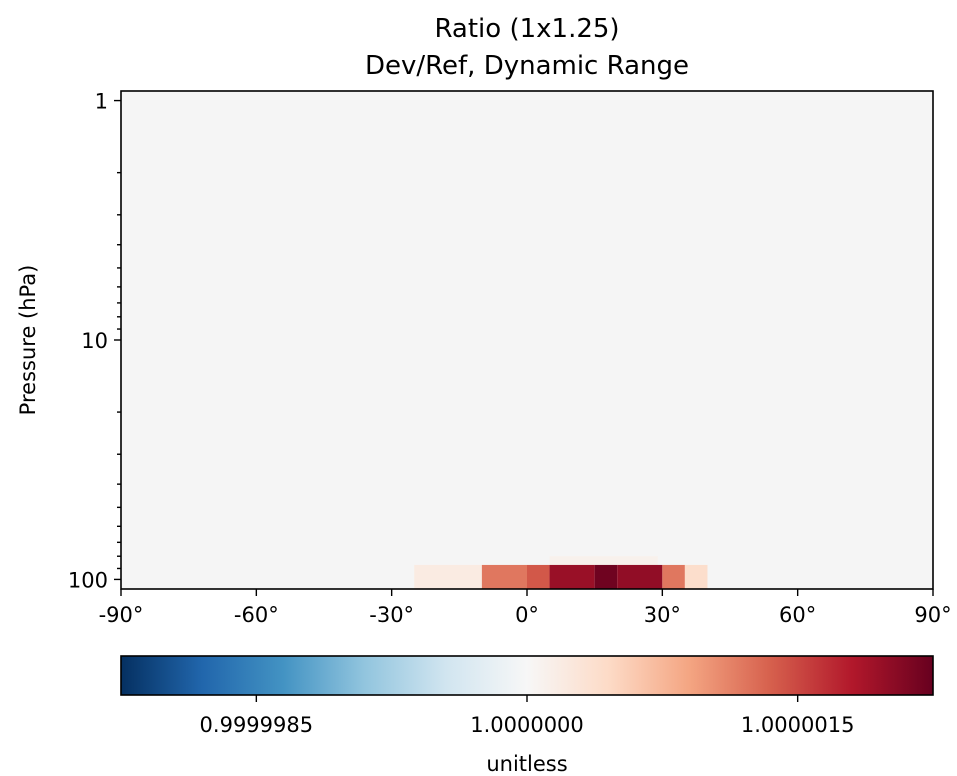  I want to click on y-tick-label: 100, so click(88, 580).